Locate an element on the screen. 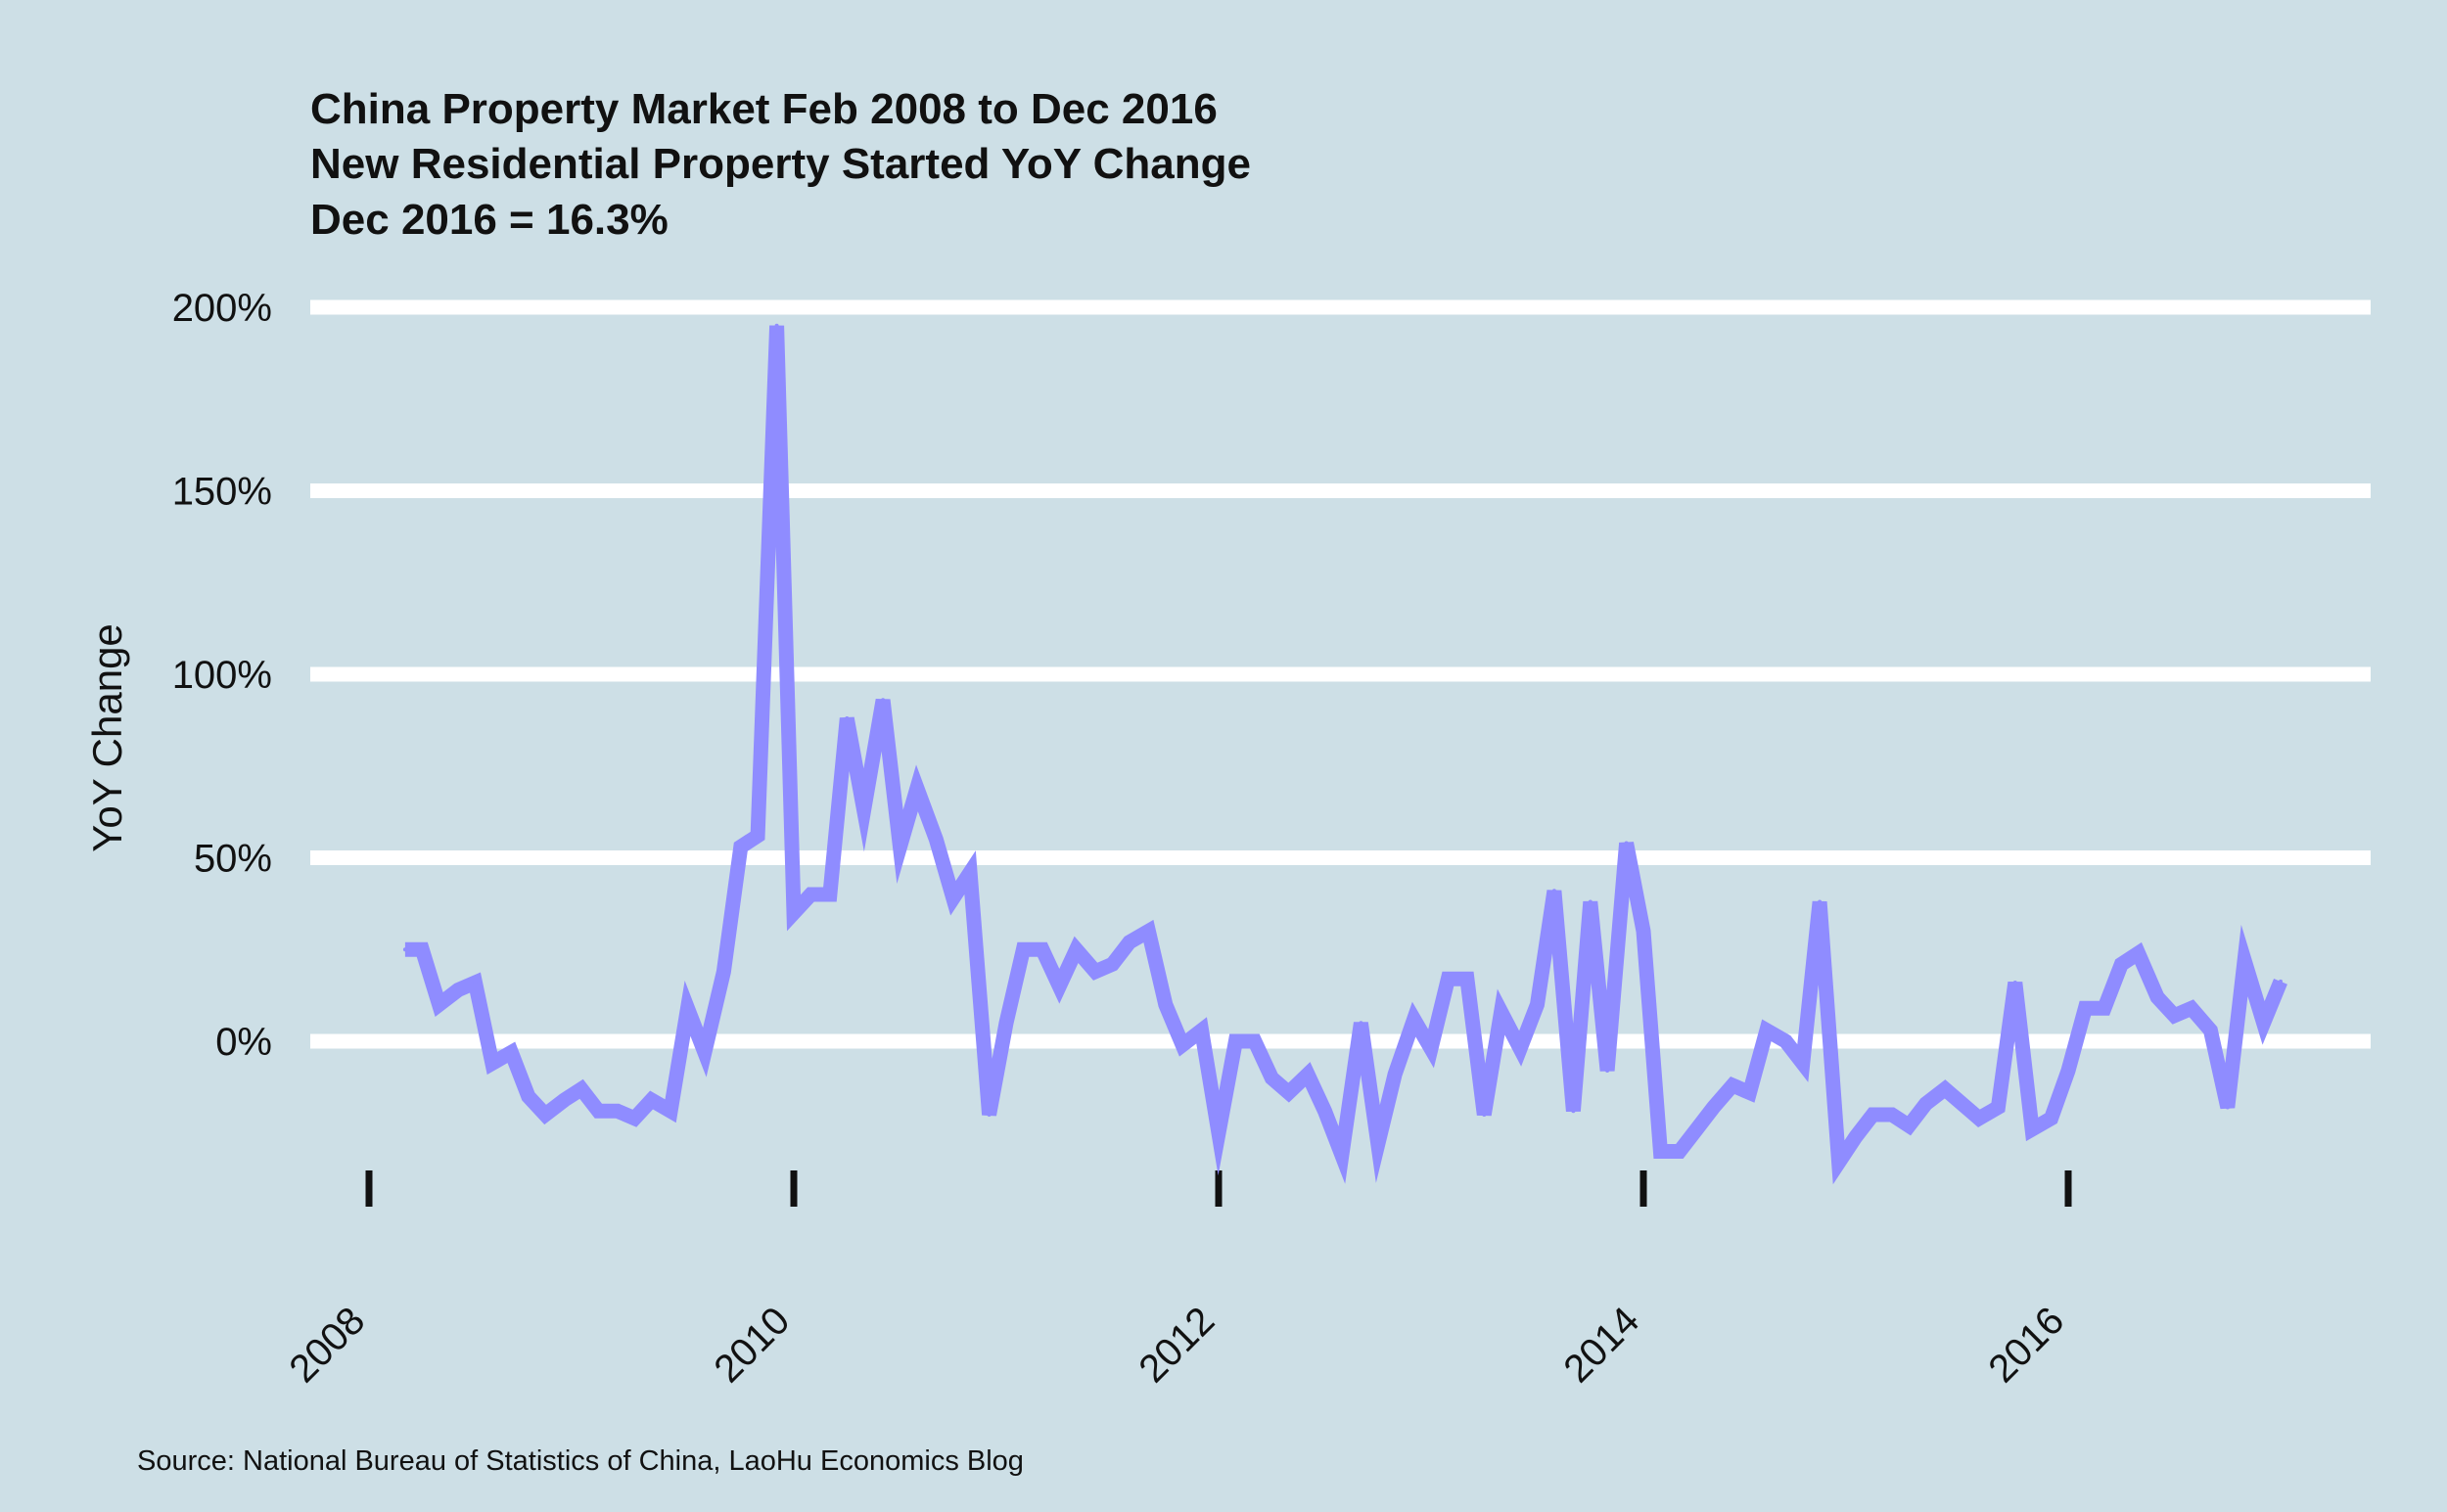 This screenshot has width=2447, height=1512. y-axis-title: YoY Change is located at coordinates (107, 737).